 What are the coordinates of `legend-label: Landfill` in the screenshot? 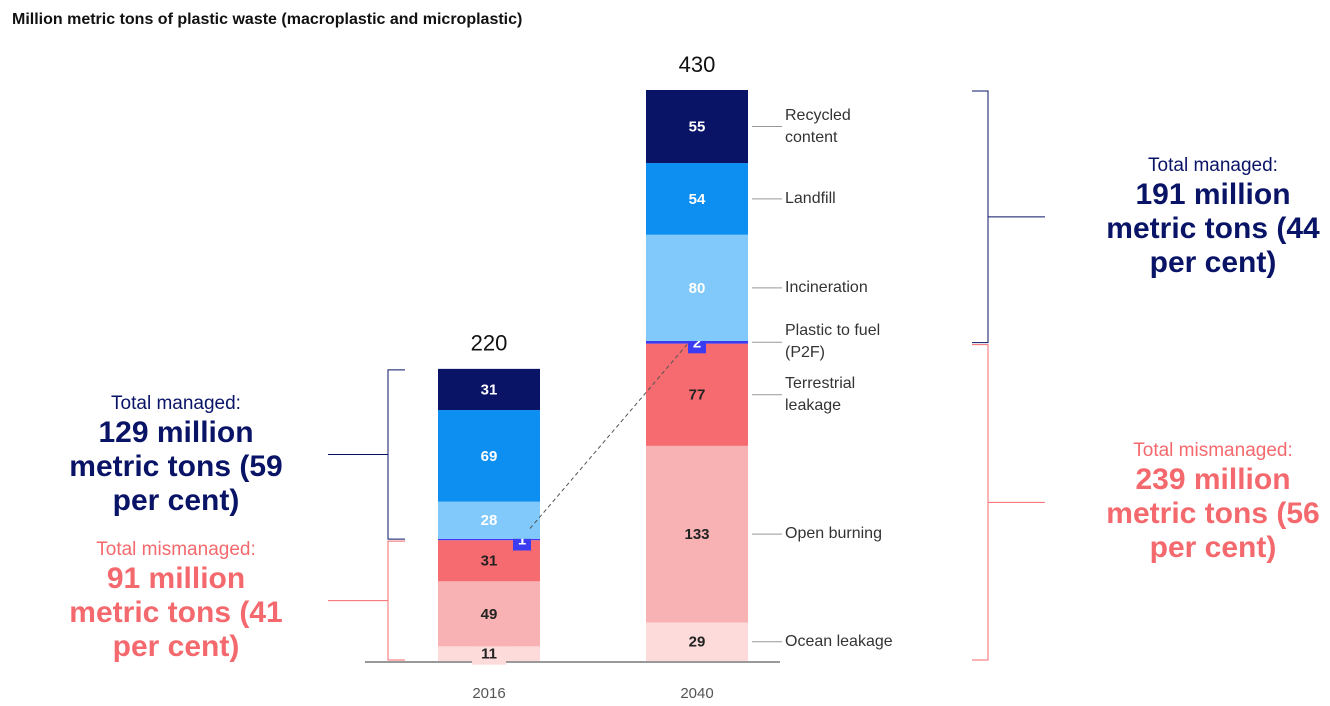 It's located at (810, 198).